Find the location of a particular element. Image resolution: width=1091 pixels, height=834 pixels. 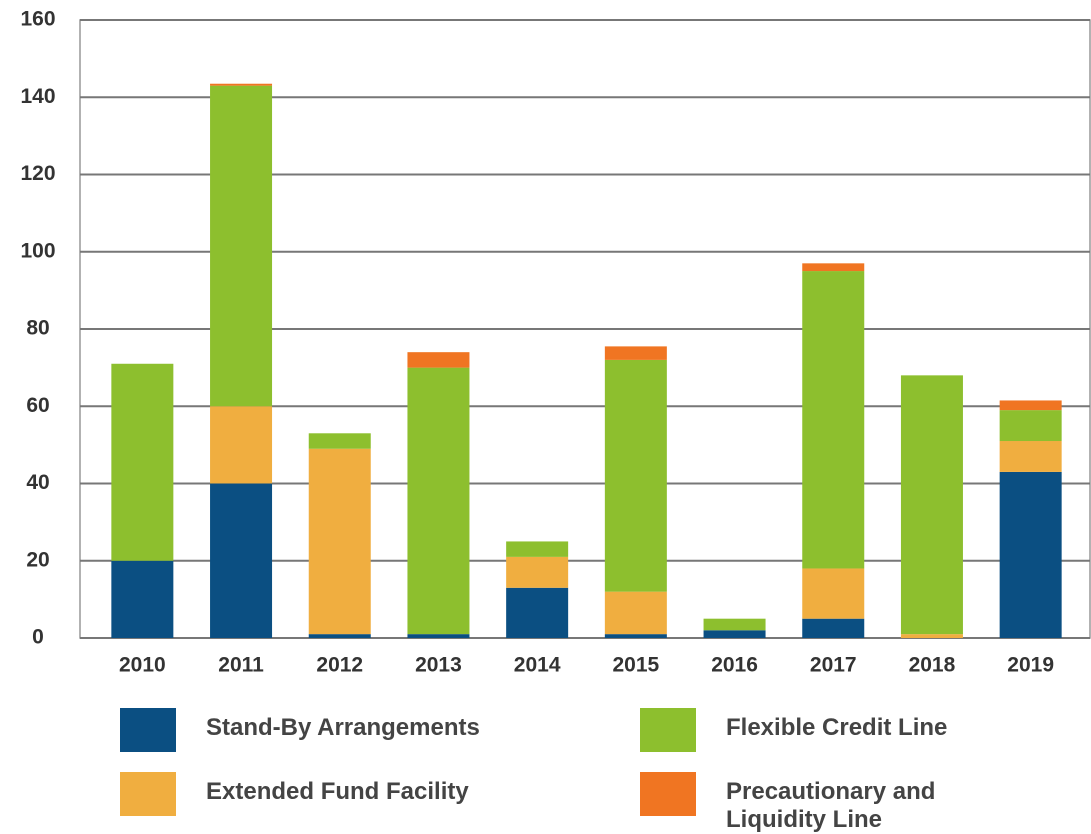

legend-label: Flexible Credit Line is located at coordinates (837, 727).